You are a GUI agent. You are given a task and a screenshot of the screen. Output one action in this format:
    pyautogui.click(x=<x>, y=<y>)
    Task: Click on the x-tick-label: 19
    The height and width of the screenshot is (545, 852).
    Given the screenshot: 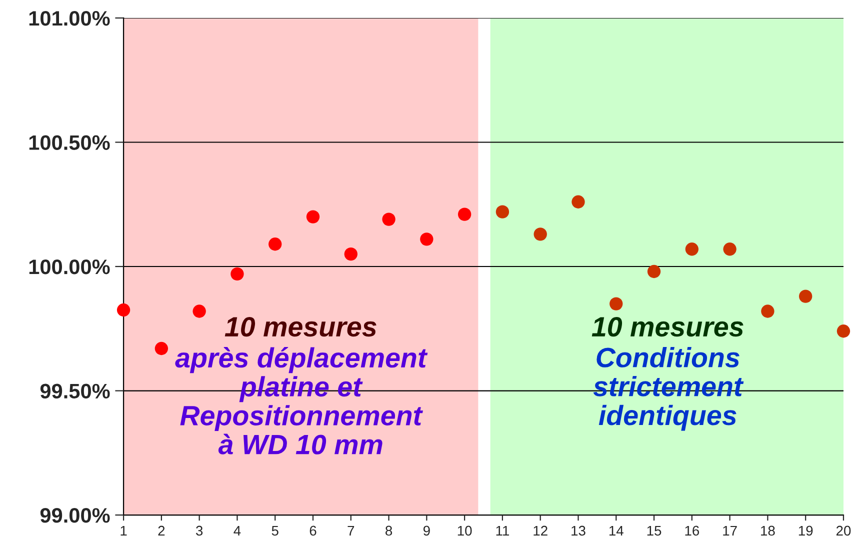 What is the action you would take?
    pyautogui.click(x=805, y=531)
    